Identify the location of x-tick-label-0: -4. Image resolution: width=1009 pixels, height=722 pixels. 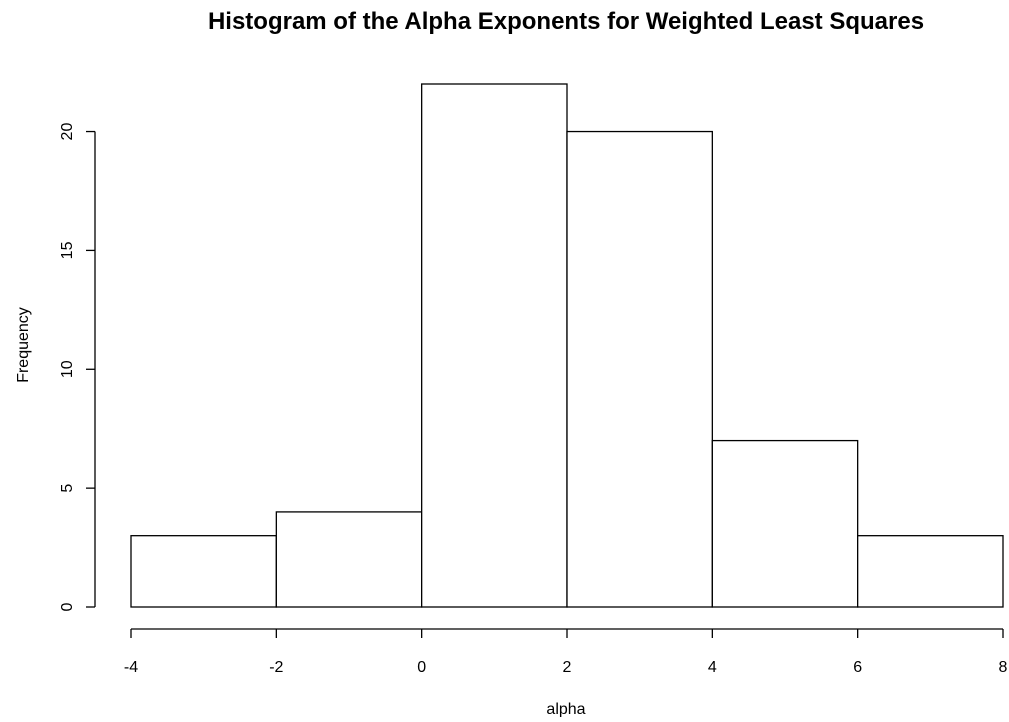
(131, 667).